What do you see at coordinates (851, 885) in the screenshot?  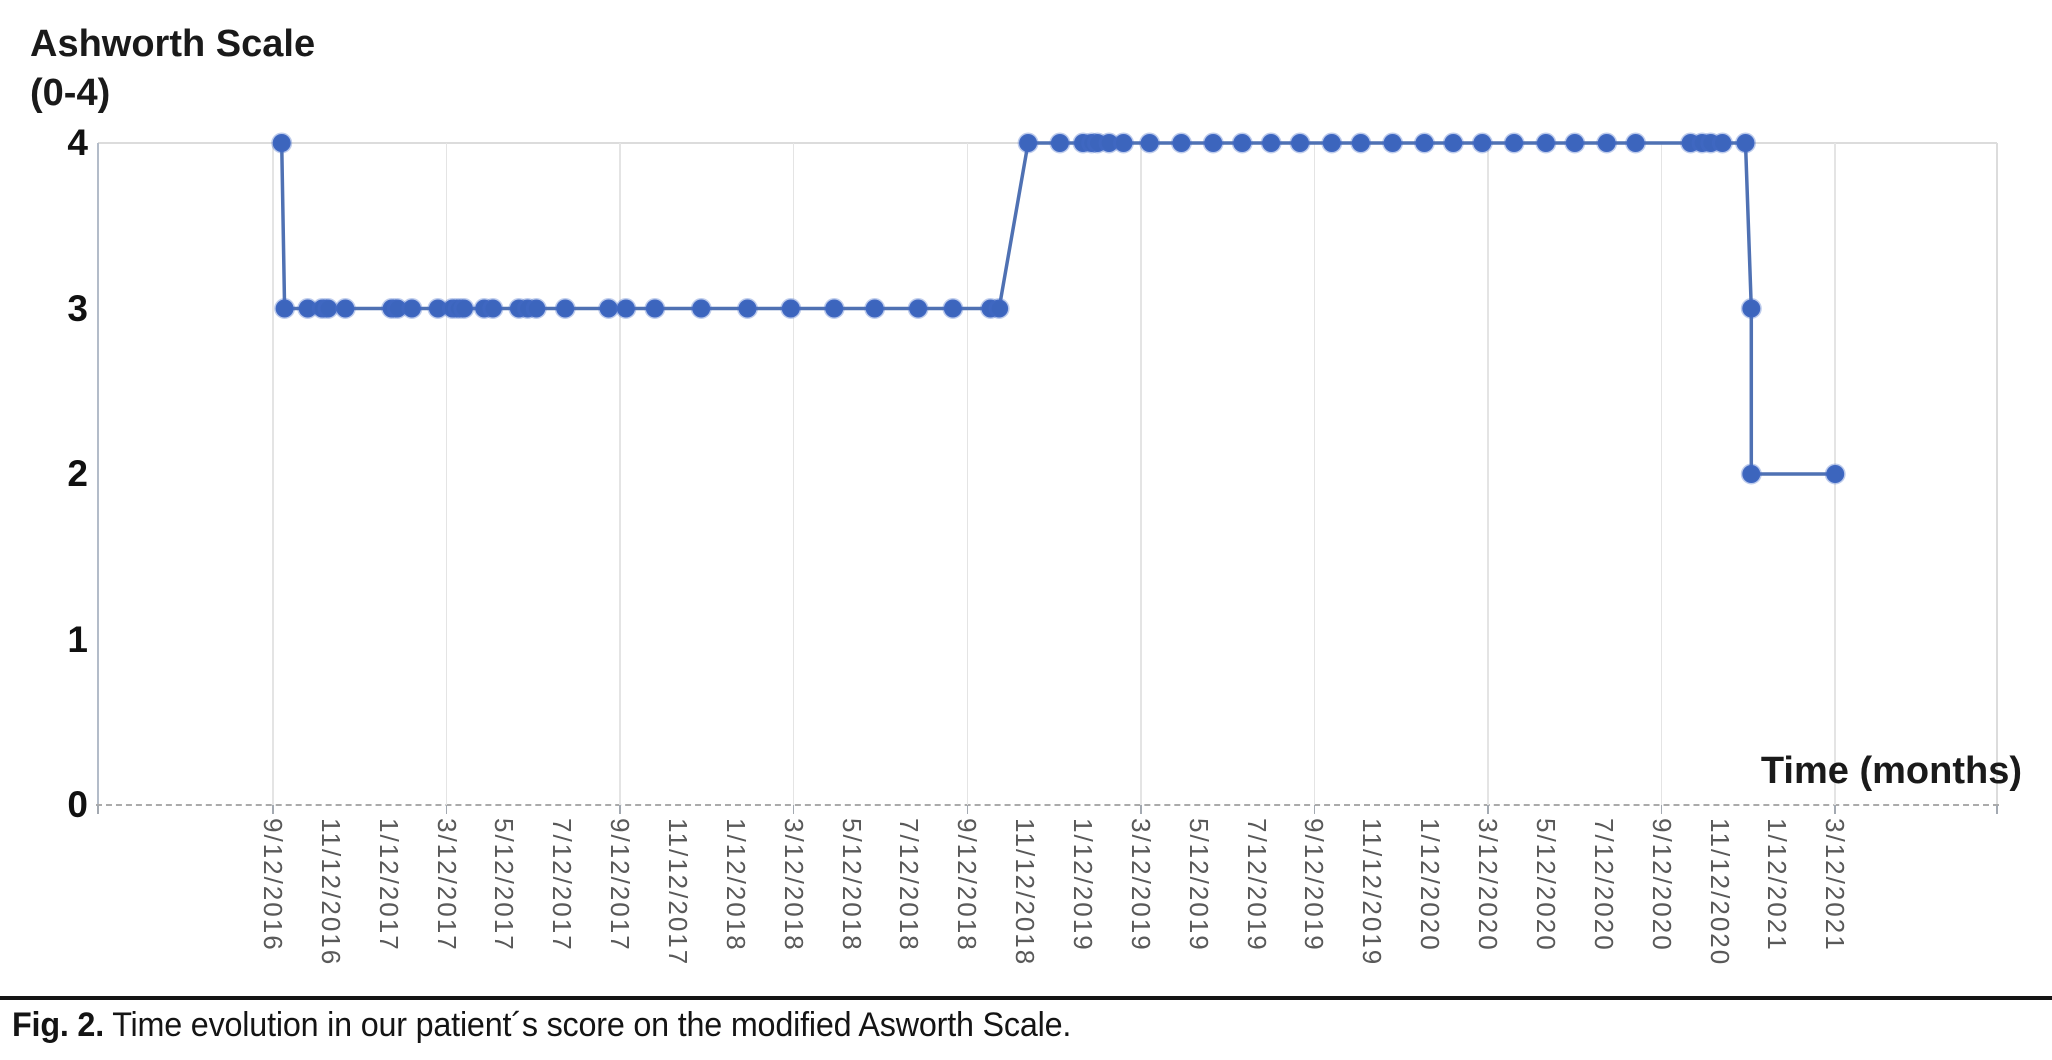 I see `x-tick-label: 5/12/2018` at bounding box center [851, 885].